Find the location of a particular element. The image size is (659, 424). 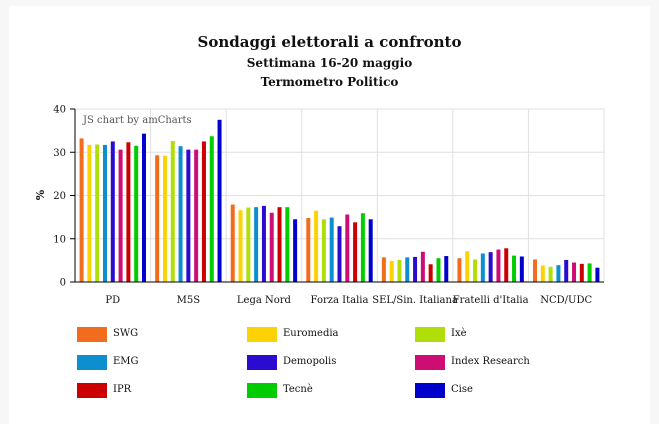

legend-label: Index Research is located at coordinates (490, 361).